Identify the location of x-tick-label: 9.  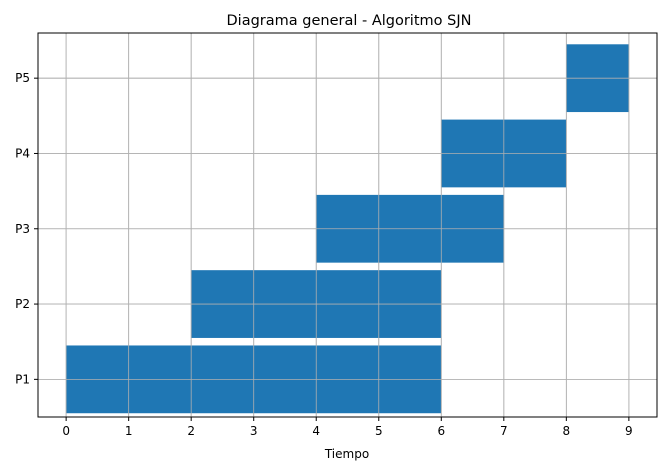
(629, 431).